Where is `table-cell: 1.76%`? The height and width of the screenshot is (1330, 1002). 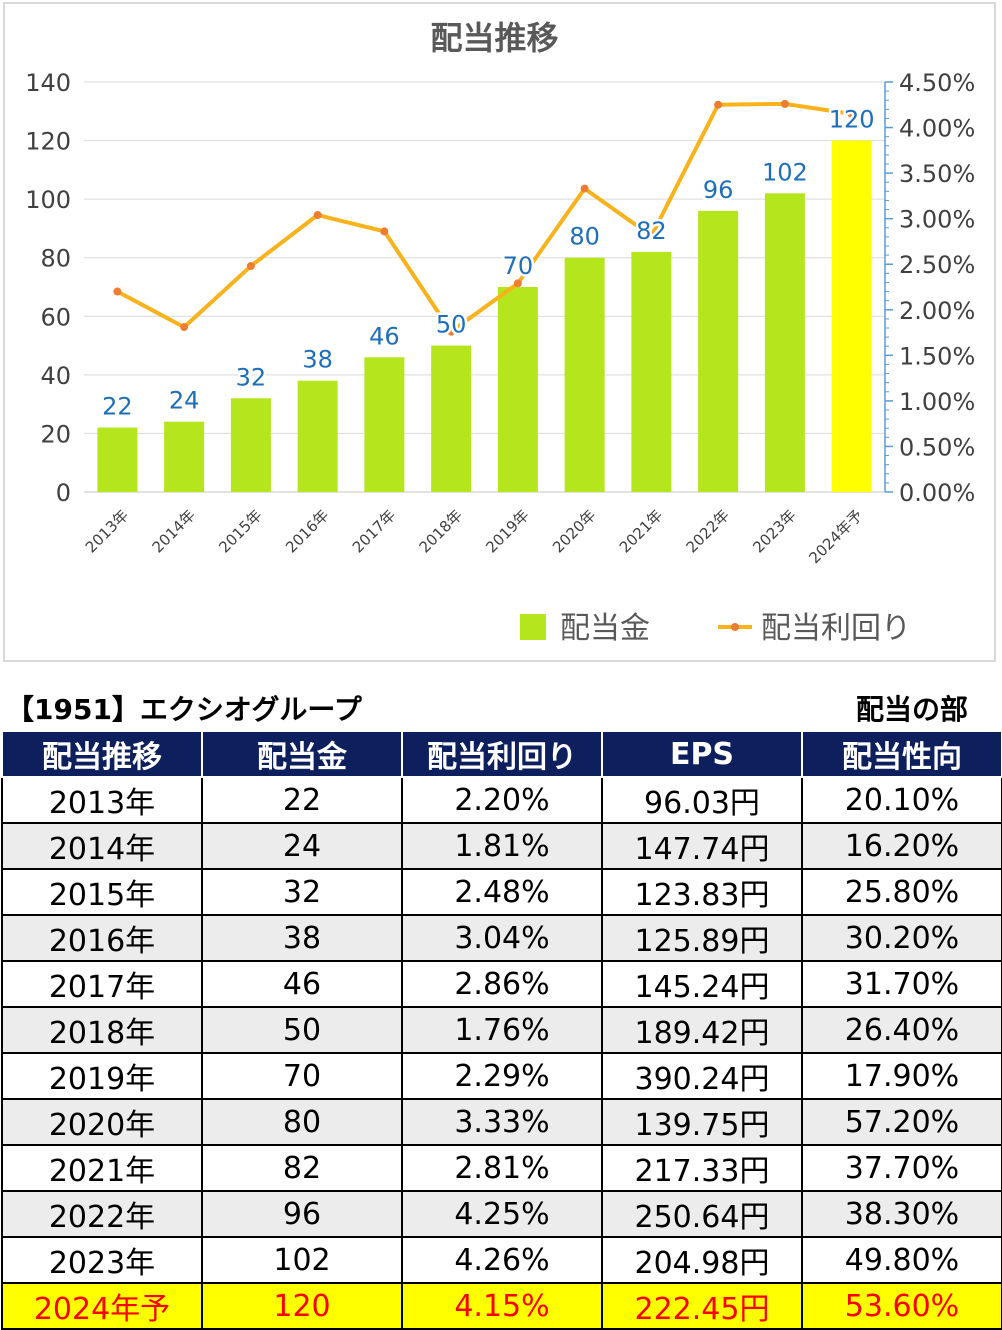
table-cell: 1.76% is located at coordinates (502, 1030).